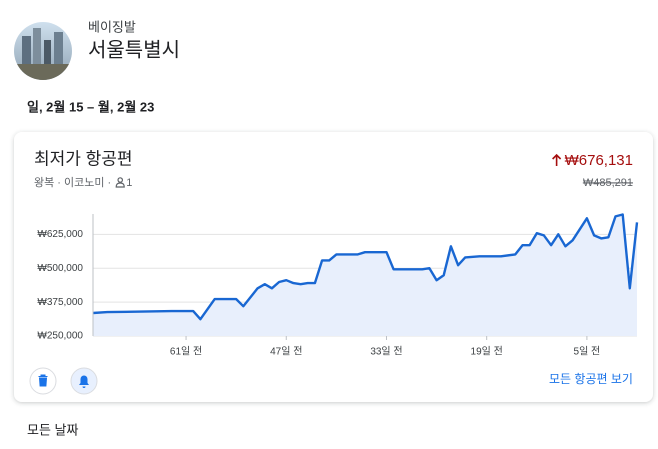 This screenshot has height=449, width=658. Describe the element at coordinates (52, 429) in the screenshot. I see `all-dates-label: 모든 날짜` at that location.